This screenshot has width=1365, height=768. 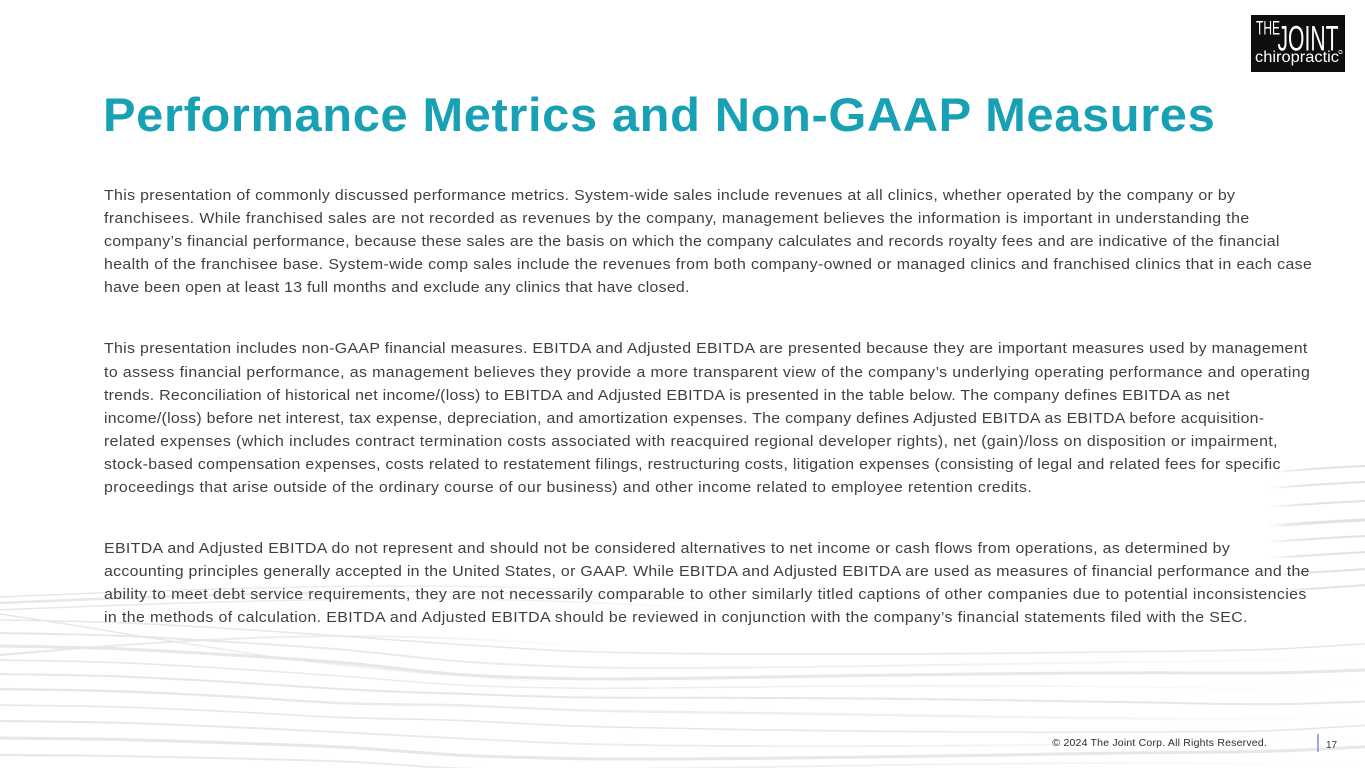 What do you see at coordinates (1268, 29) in the screenshot?
I see `svg-text: THE` at bounding box center [1268, 29].